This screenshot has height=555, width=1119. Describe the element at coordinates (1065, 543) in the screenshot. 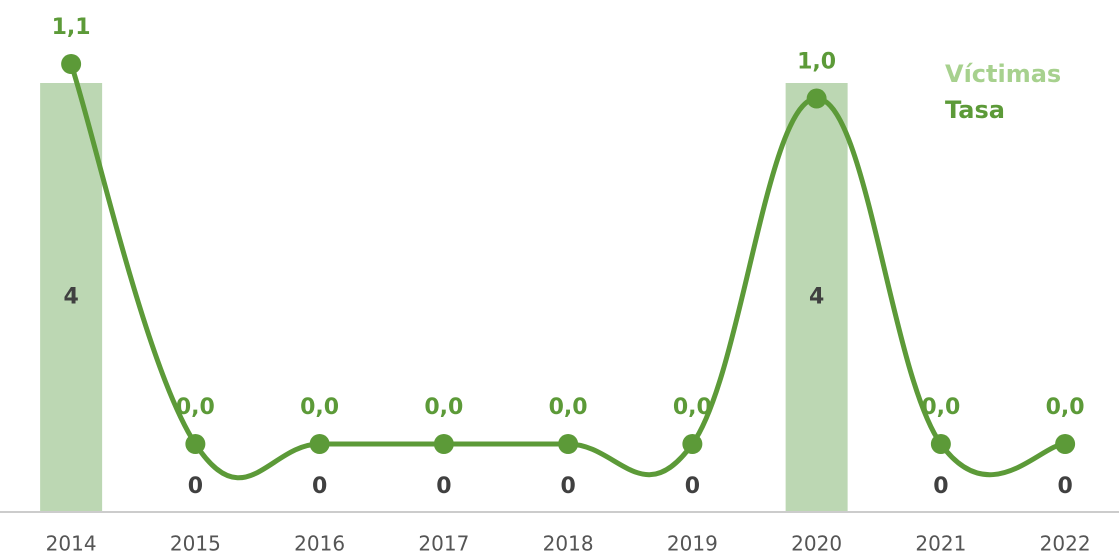

I see `x-tick-label: 2022` at that location.